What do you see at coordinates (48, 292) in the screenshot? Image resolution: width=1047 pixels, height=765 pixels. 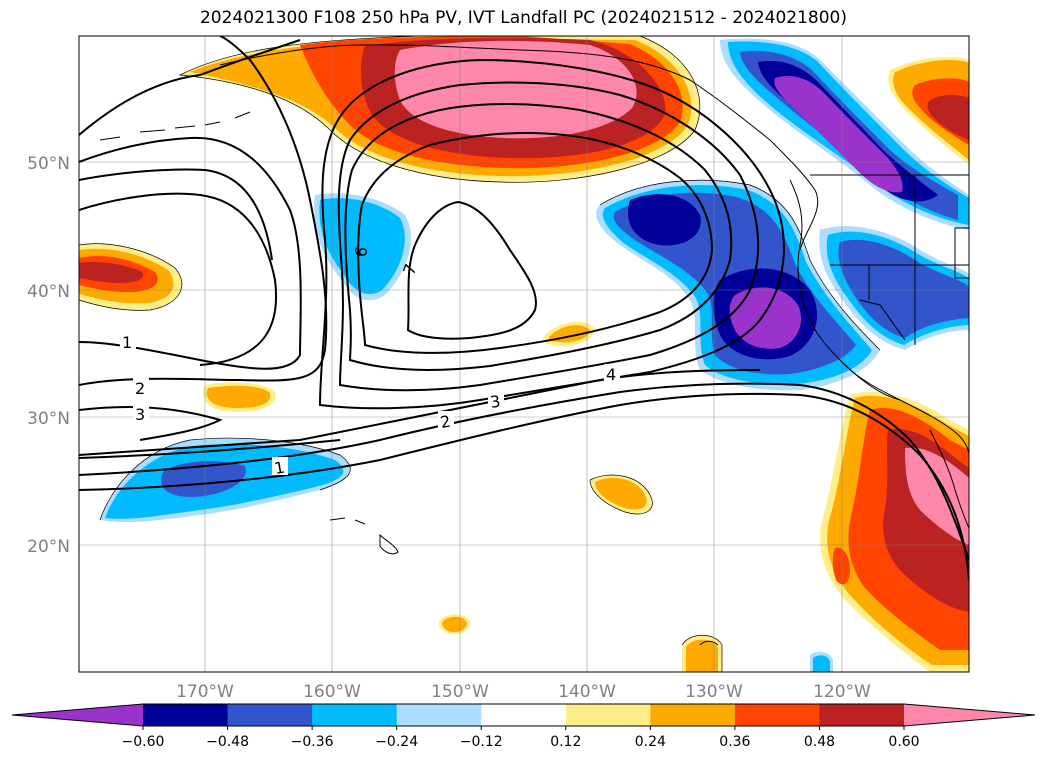 I see `lat-label-40n: 40°N` at bounding box center [48, 292].